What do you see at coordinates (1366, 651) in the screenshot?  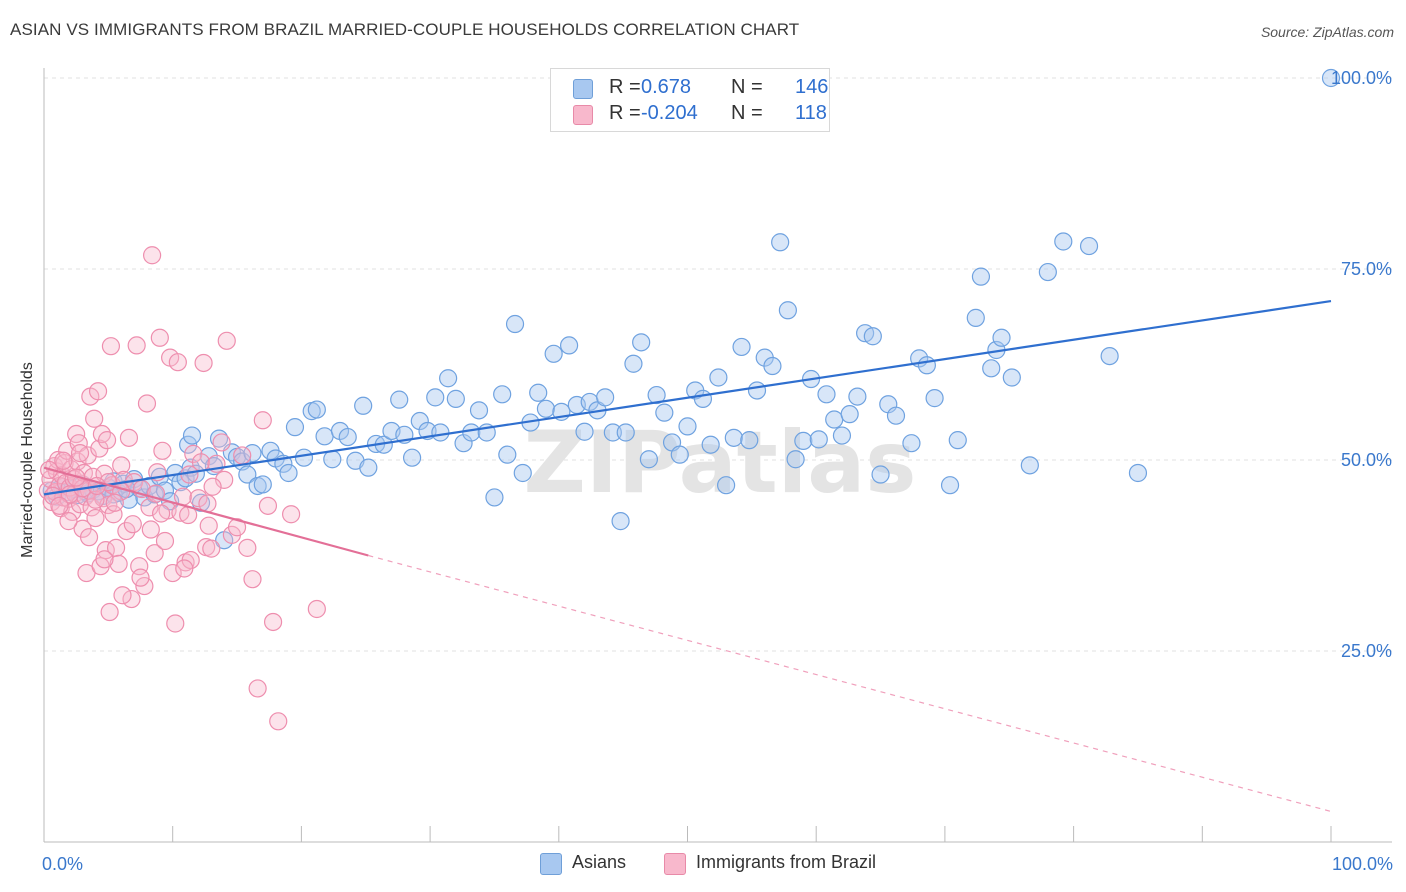 I see `y-tick-label: 25.0%` at bounding box center [1366, 651].